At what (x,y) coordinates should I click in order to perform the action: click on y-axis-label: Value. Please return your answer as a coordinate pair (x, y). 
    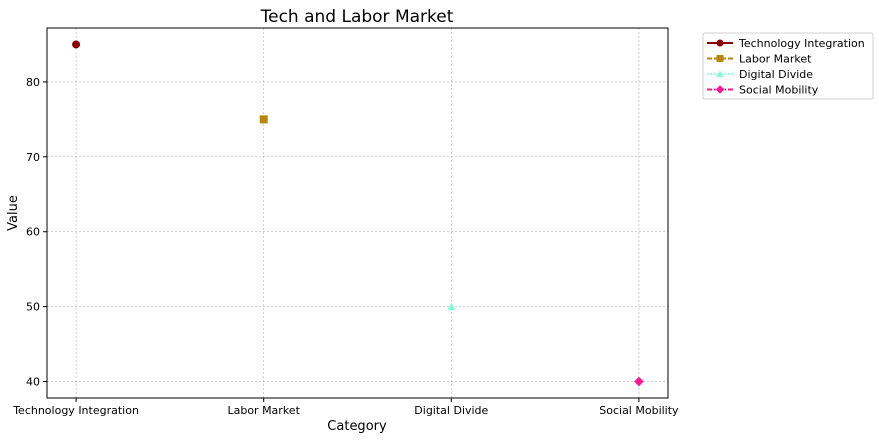
    Looking at the image, I should click on (13, 213).